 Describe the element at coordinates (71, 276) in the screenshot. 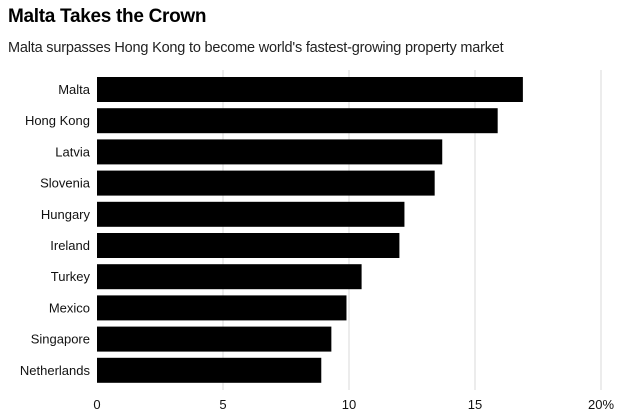

I see `category-label: Turkey` at that location.